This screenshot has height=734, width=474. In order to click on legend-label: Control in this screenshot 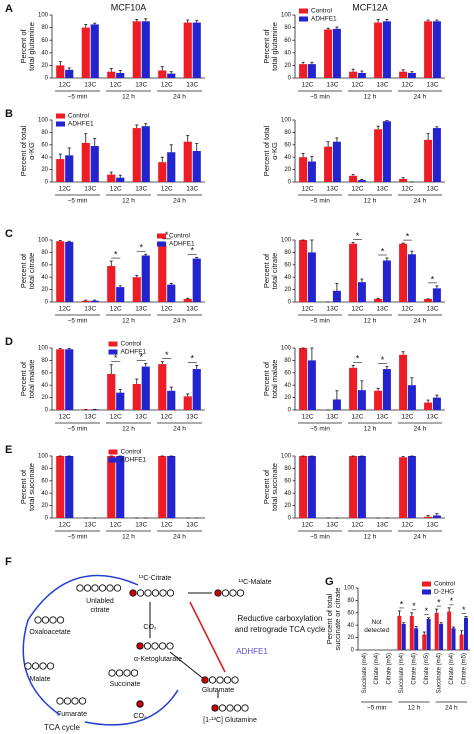, I will do `click(79, 116)`.